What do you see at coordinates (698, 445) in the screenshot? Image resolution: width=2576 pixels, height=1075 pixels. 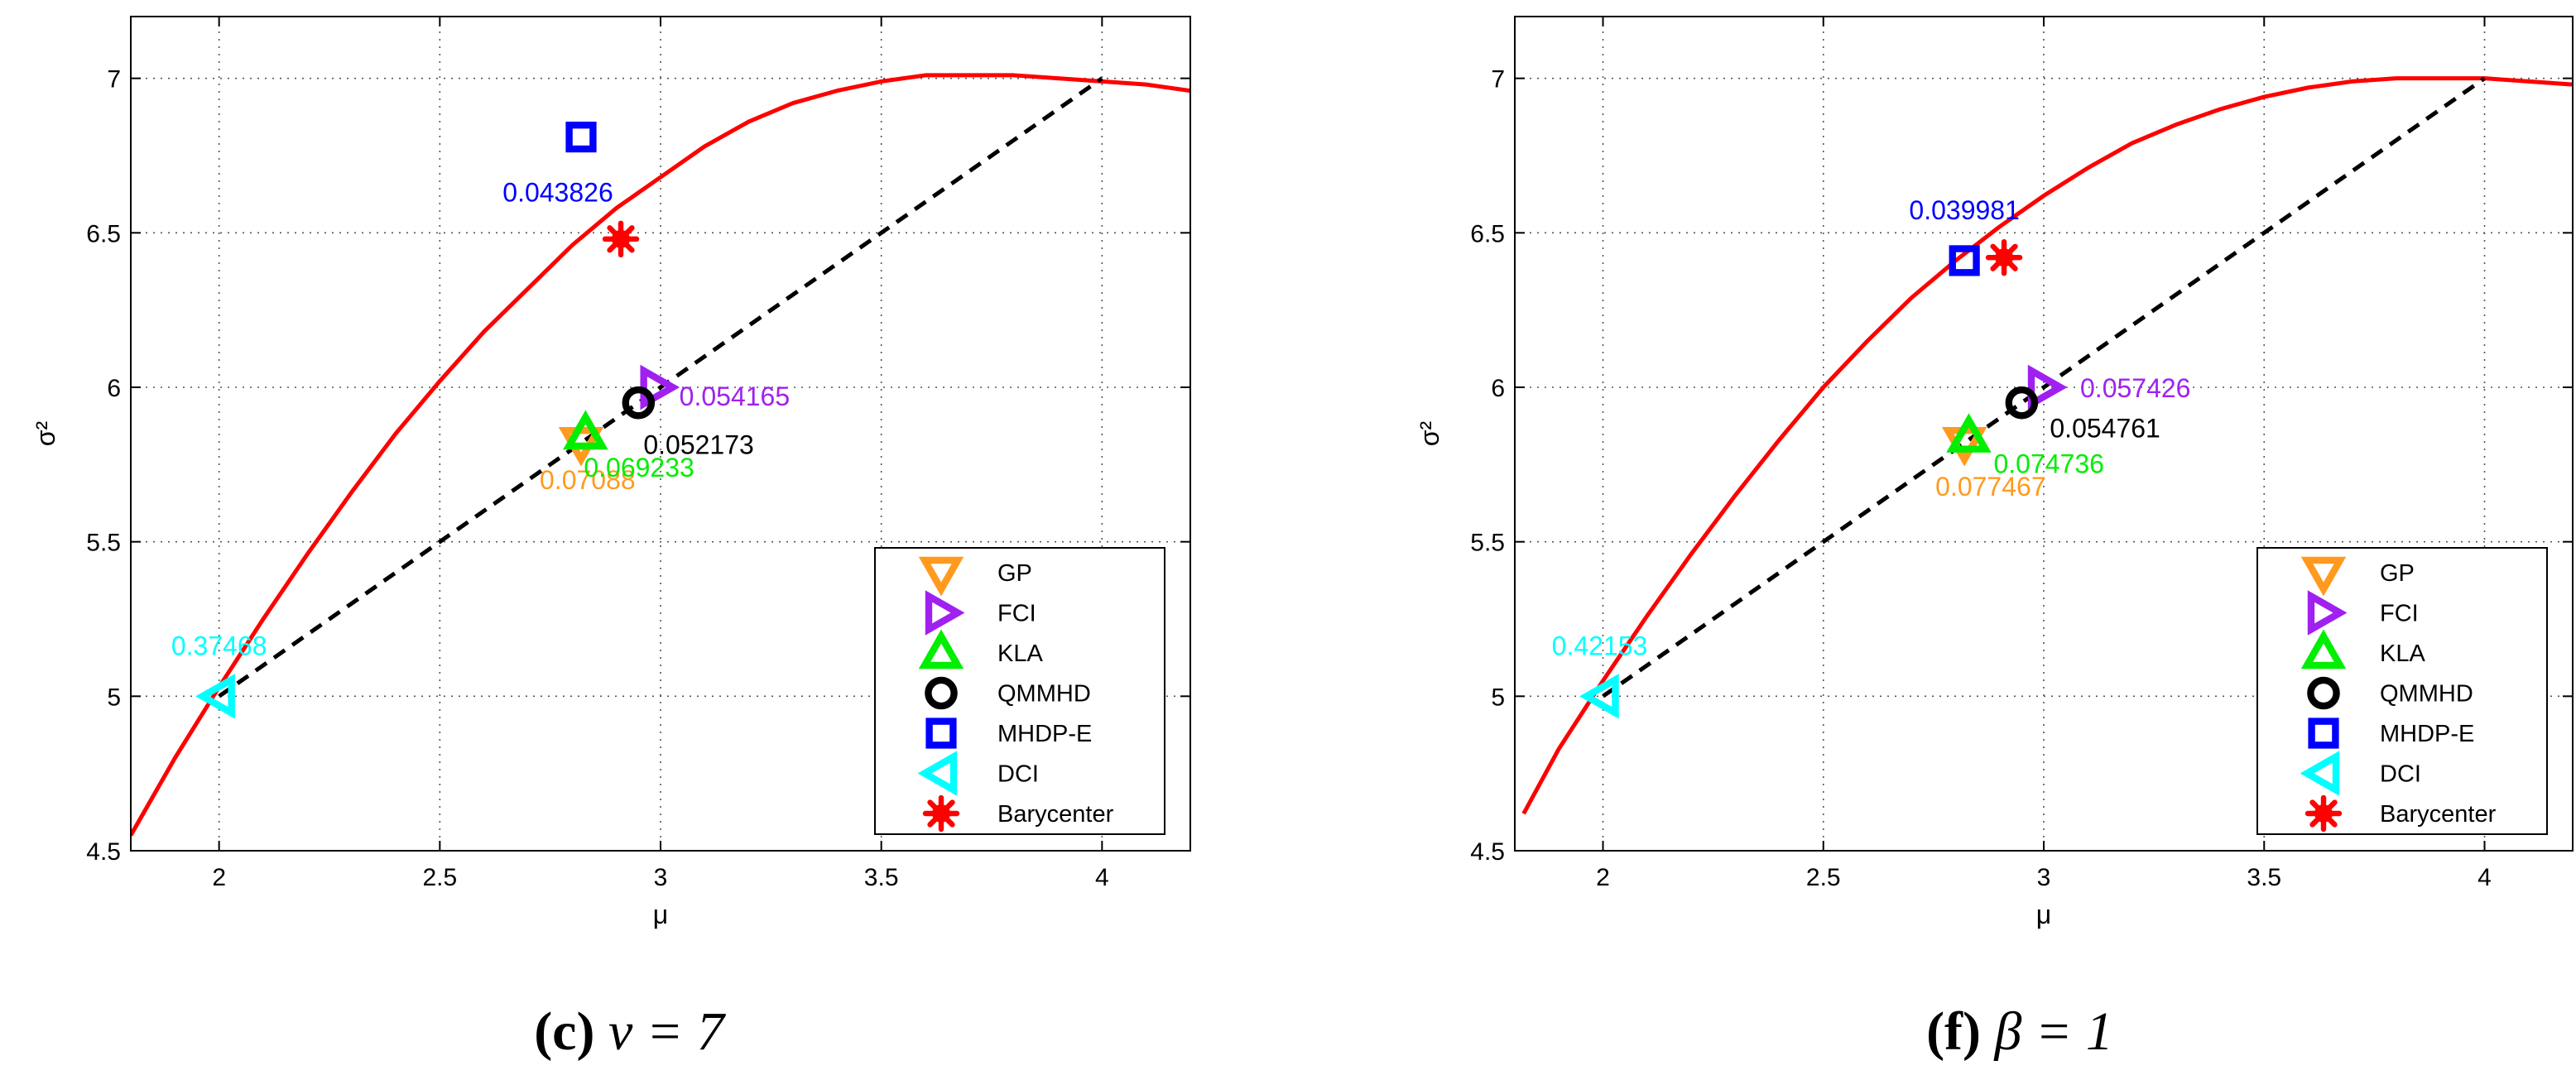 I see `data-label-qmmhd: 0.052173` at bounding box center [698, 445].